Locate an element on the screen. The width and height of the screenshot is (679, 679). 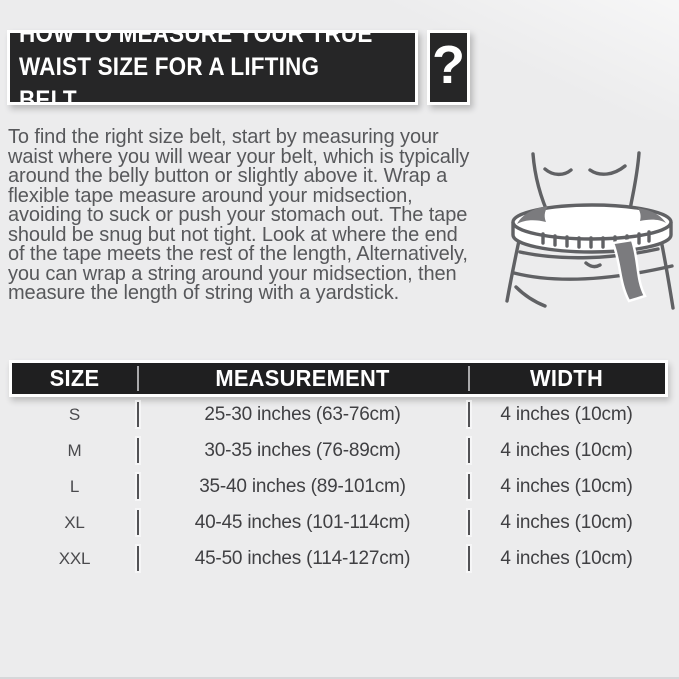
column-header-width: WIDTH is located at coordinates (566, 378).